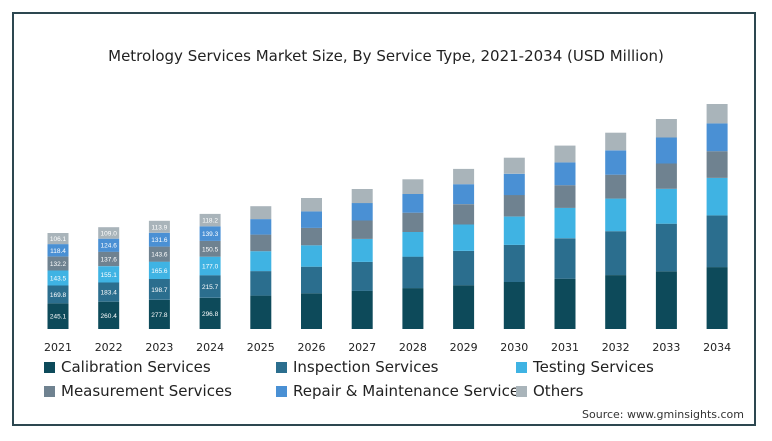  I want to click on x-tick-label: 2023, so click(159, 347).